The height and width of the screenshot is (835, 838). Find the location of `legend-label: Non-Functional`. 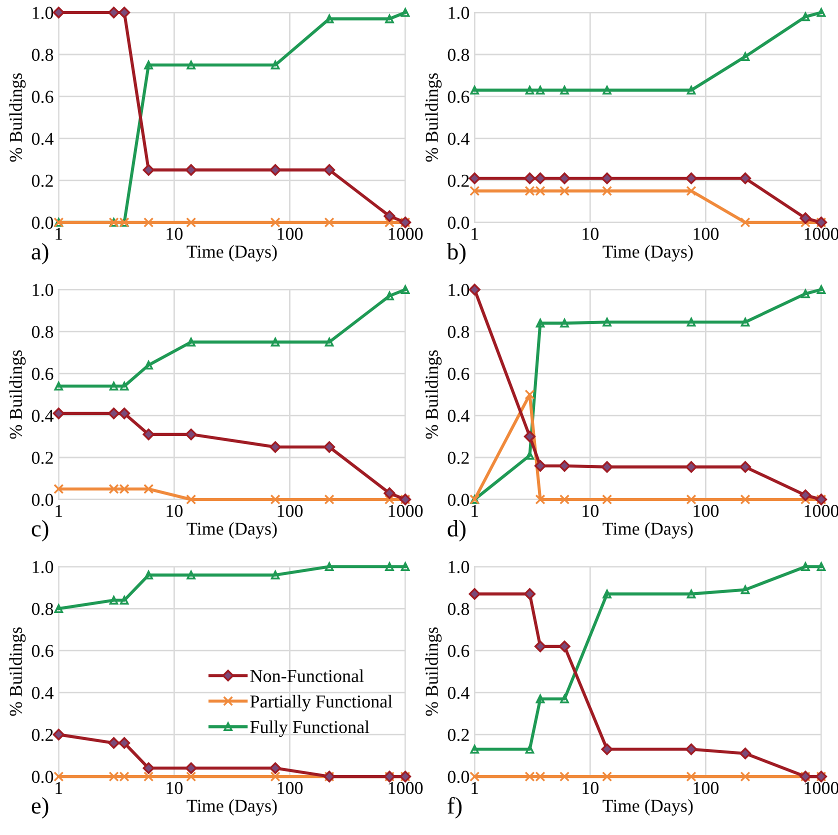

legend-label: Non-Functional is located at coordinates (307, 675).